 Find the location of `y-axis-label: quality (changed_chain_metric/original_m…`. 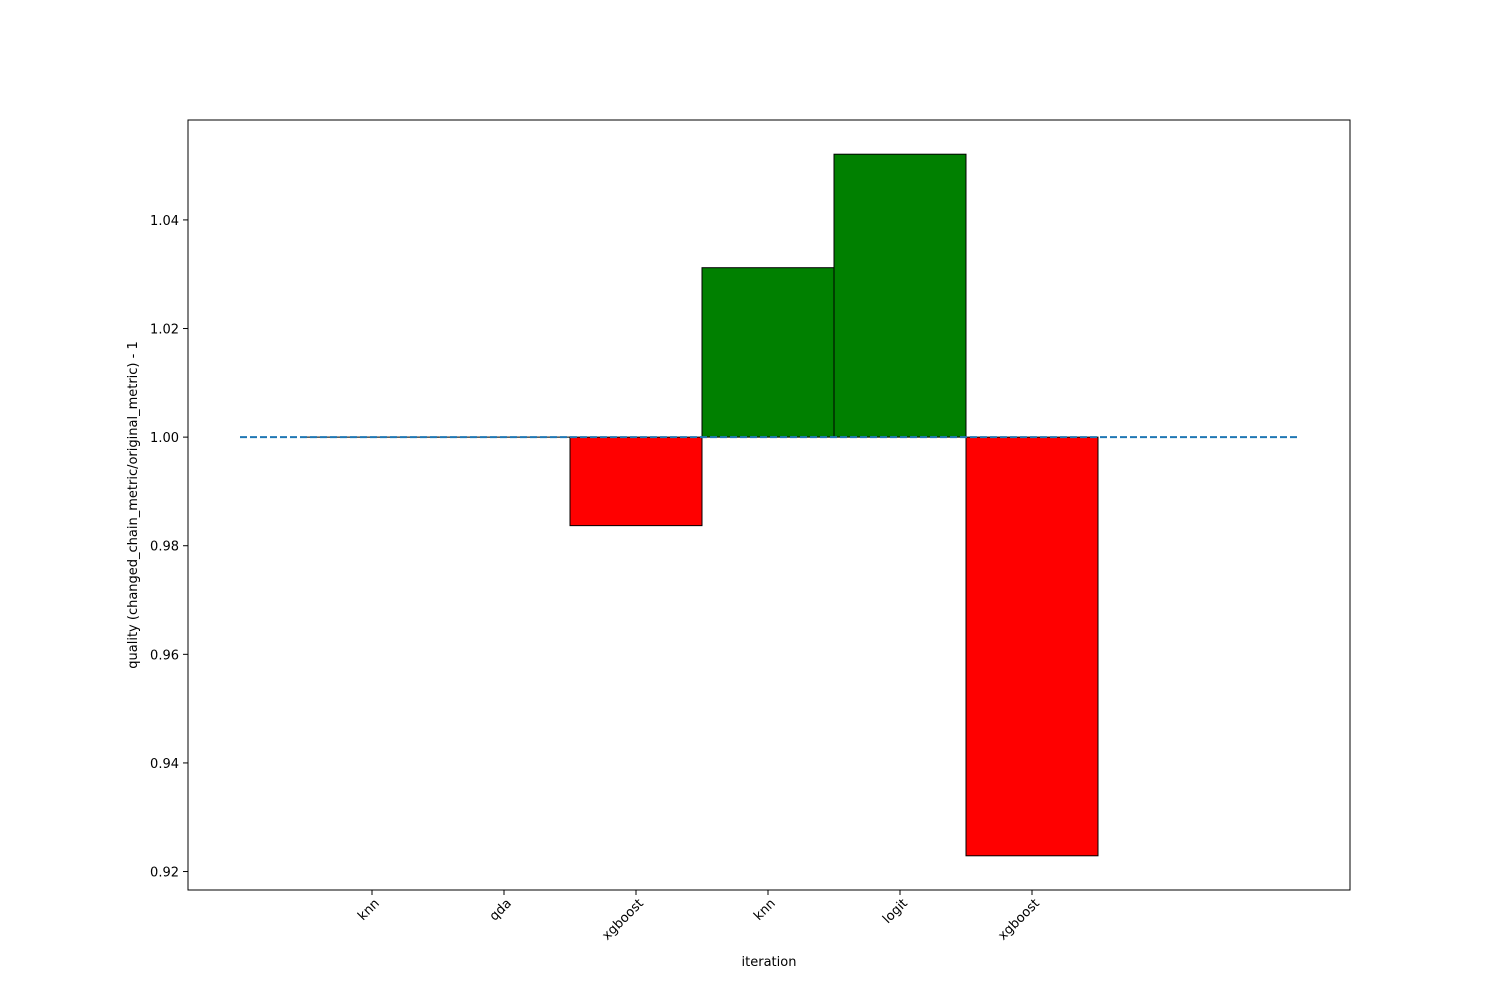

y-axis-label: quality (changed_chain_metric/original_m… is located at coordinates (133, 504).